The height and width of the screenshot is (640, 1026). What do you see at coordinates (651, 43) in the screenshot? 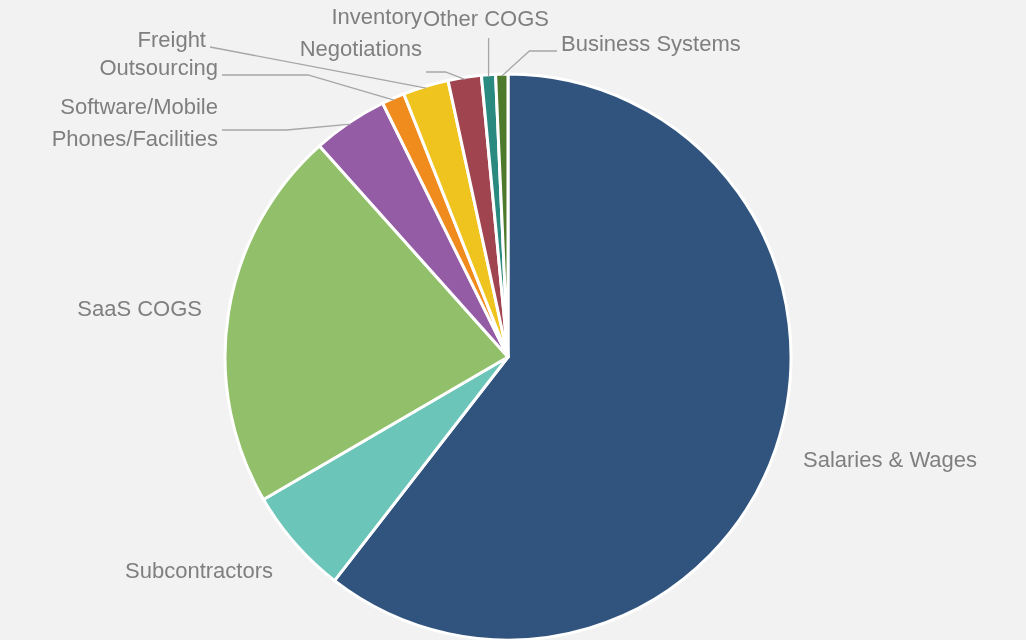
I see `slice-label: Business Systems` at bounding box center [651, 43].